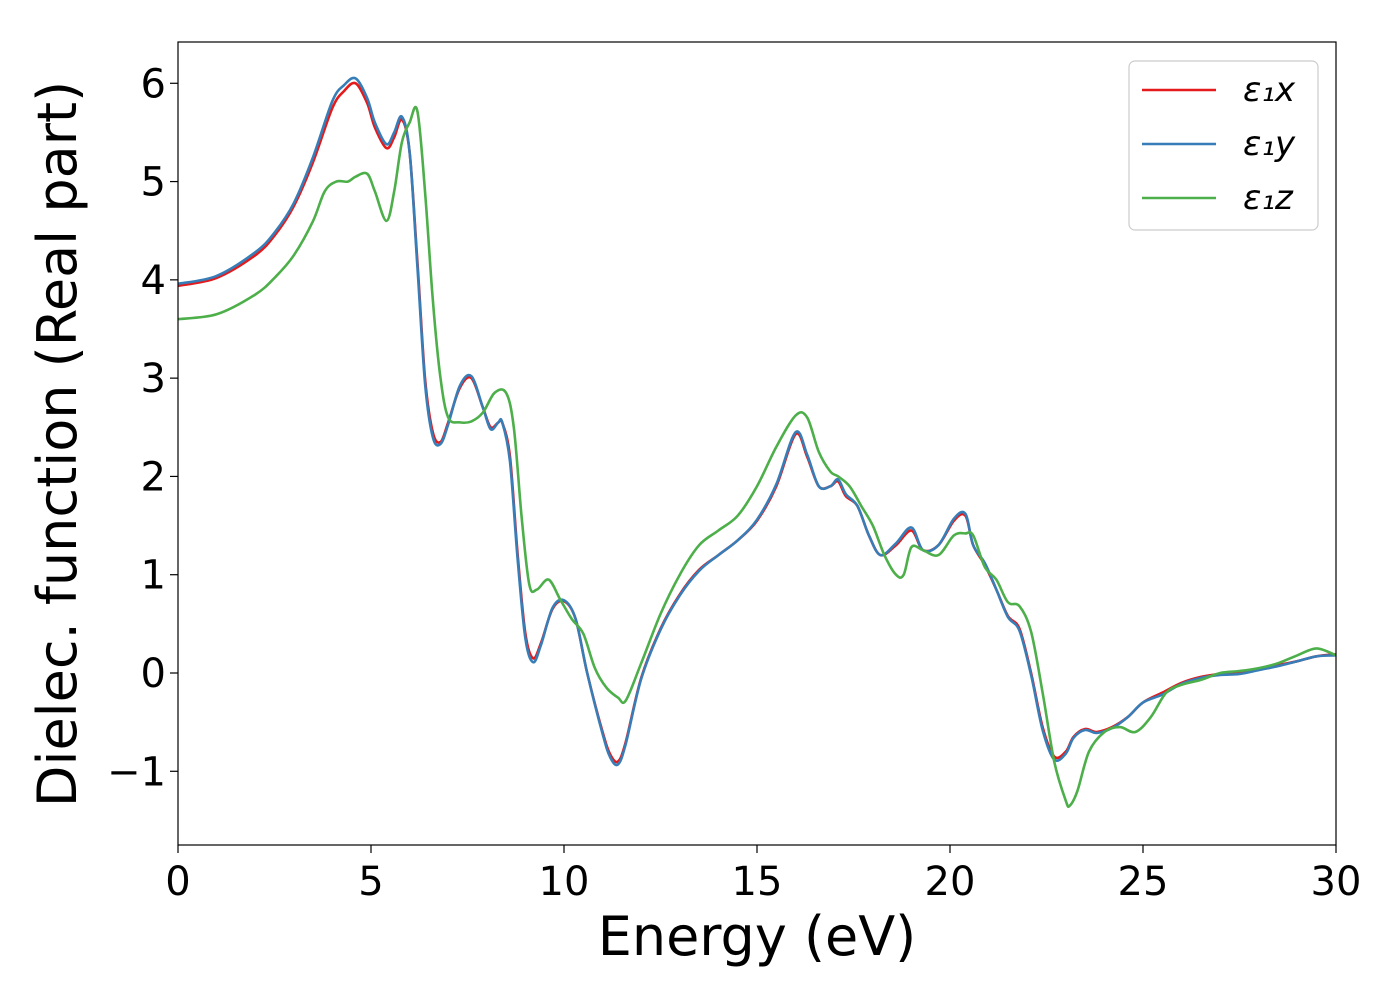  What do you see at coordinates (153, 183) in the screenshot?
I see `y-tick-label: 5` at bounding box center [153, 183].